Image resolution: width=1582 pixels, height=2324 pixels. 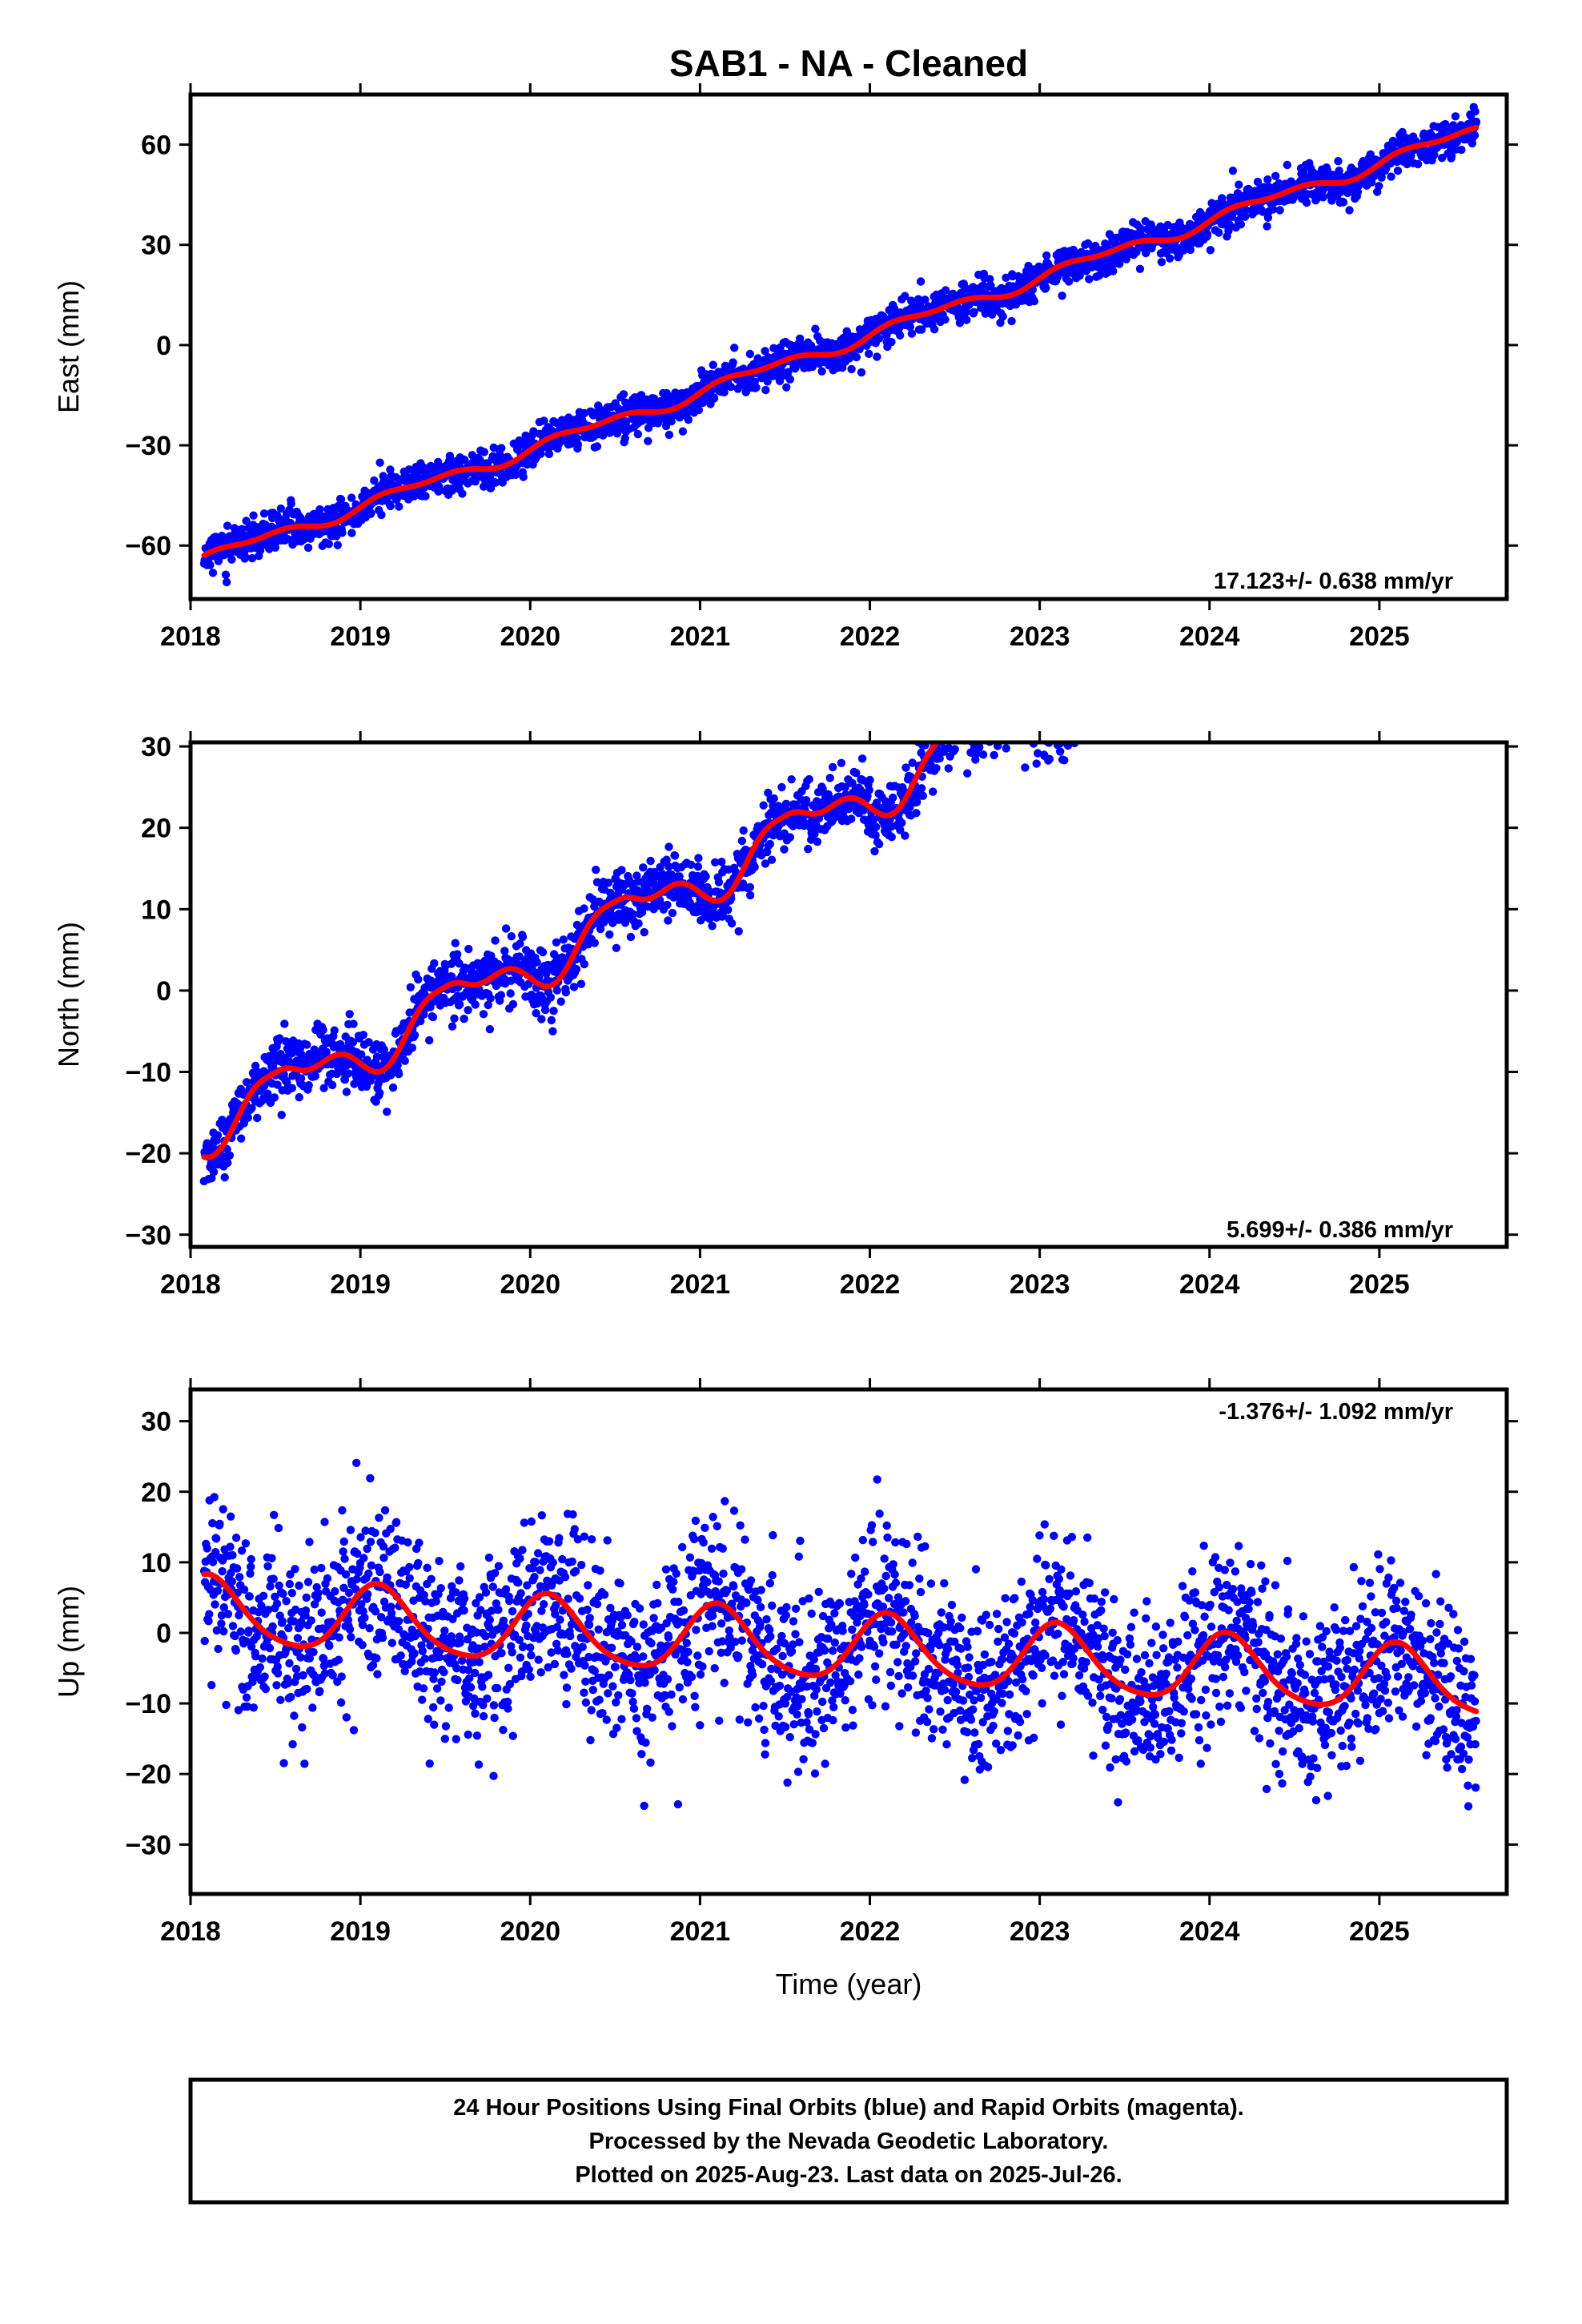 I want to click on x-tick-label: 2025, so click(x=1380, y=636).